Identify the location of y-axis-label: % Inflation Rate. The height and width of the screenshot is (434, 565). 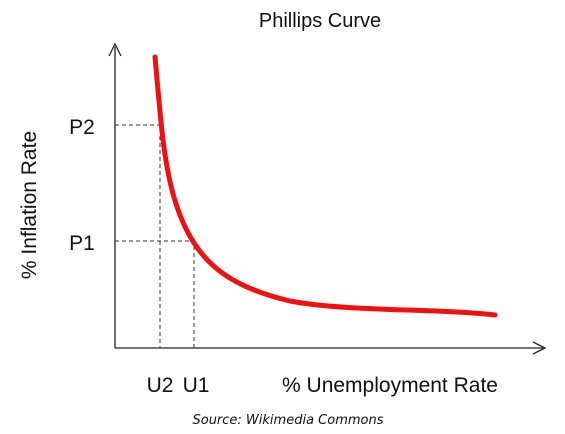
(29, 205).